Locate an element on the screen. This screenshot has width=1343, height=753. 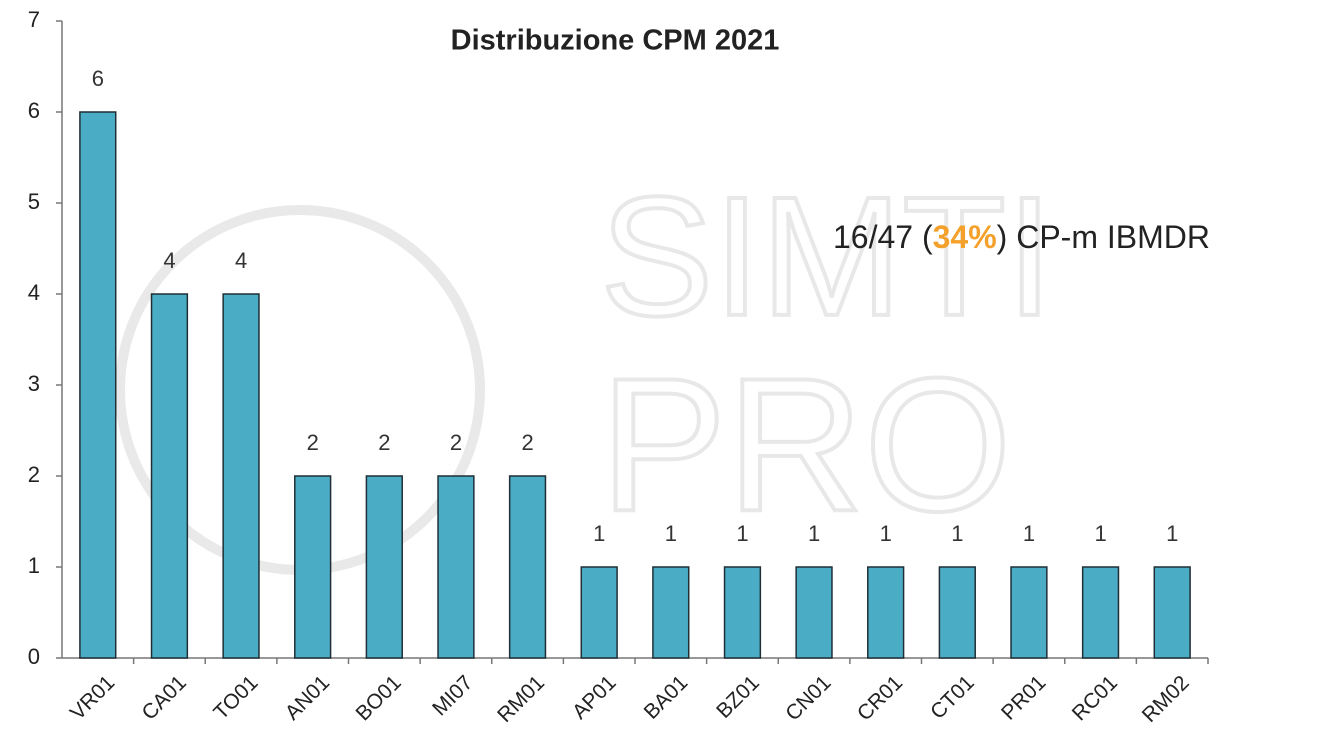
x-tick-label: RM02 is located at coordinates (1166, 699).